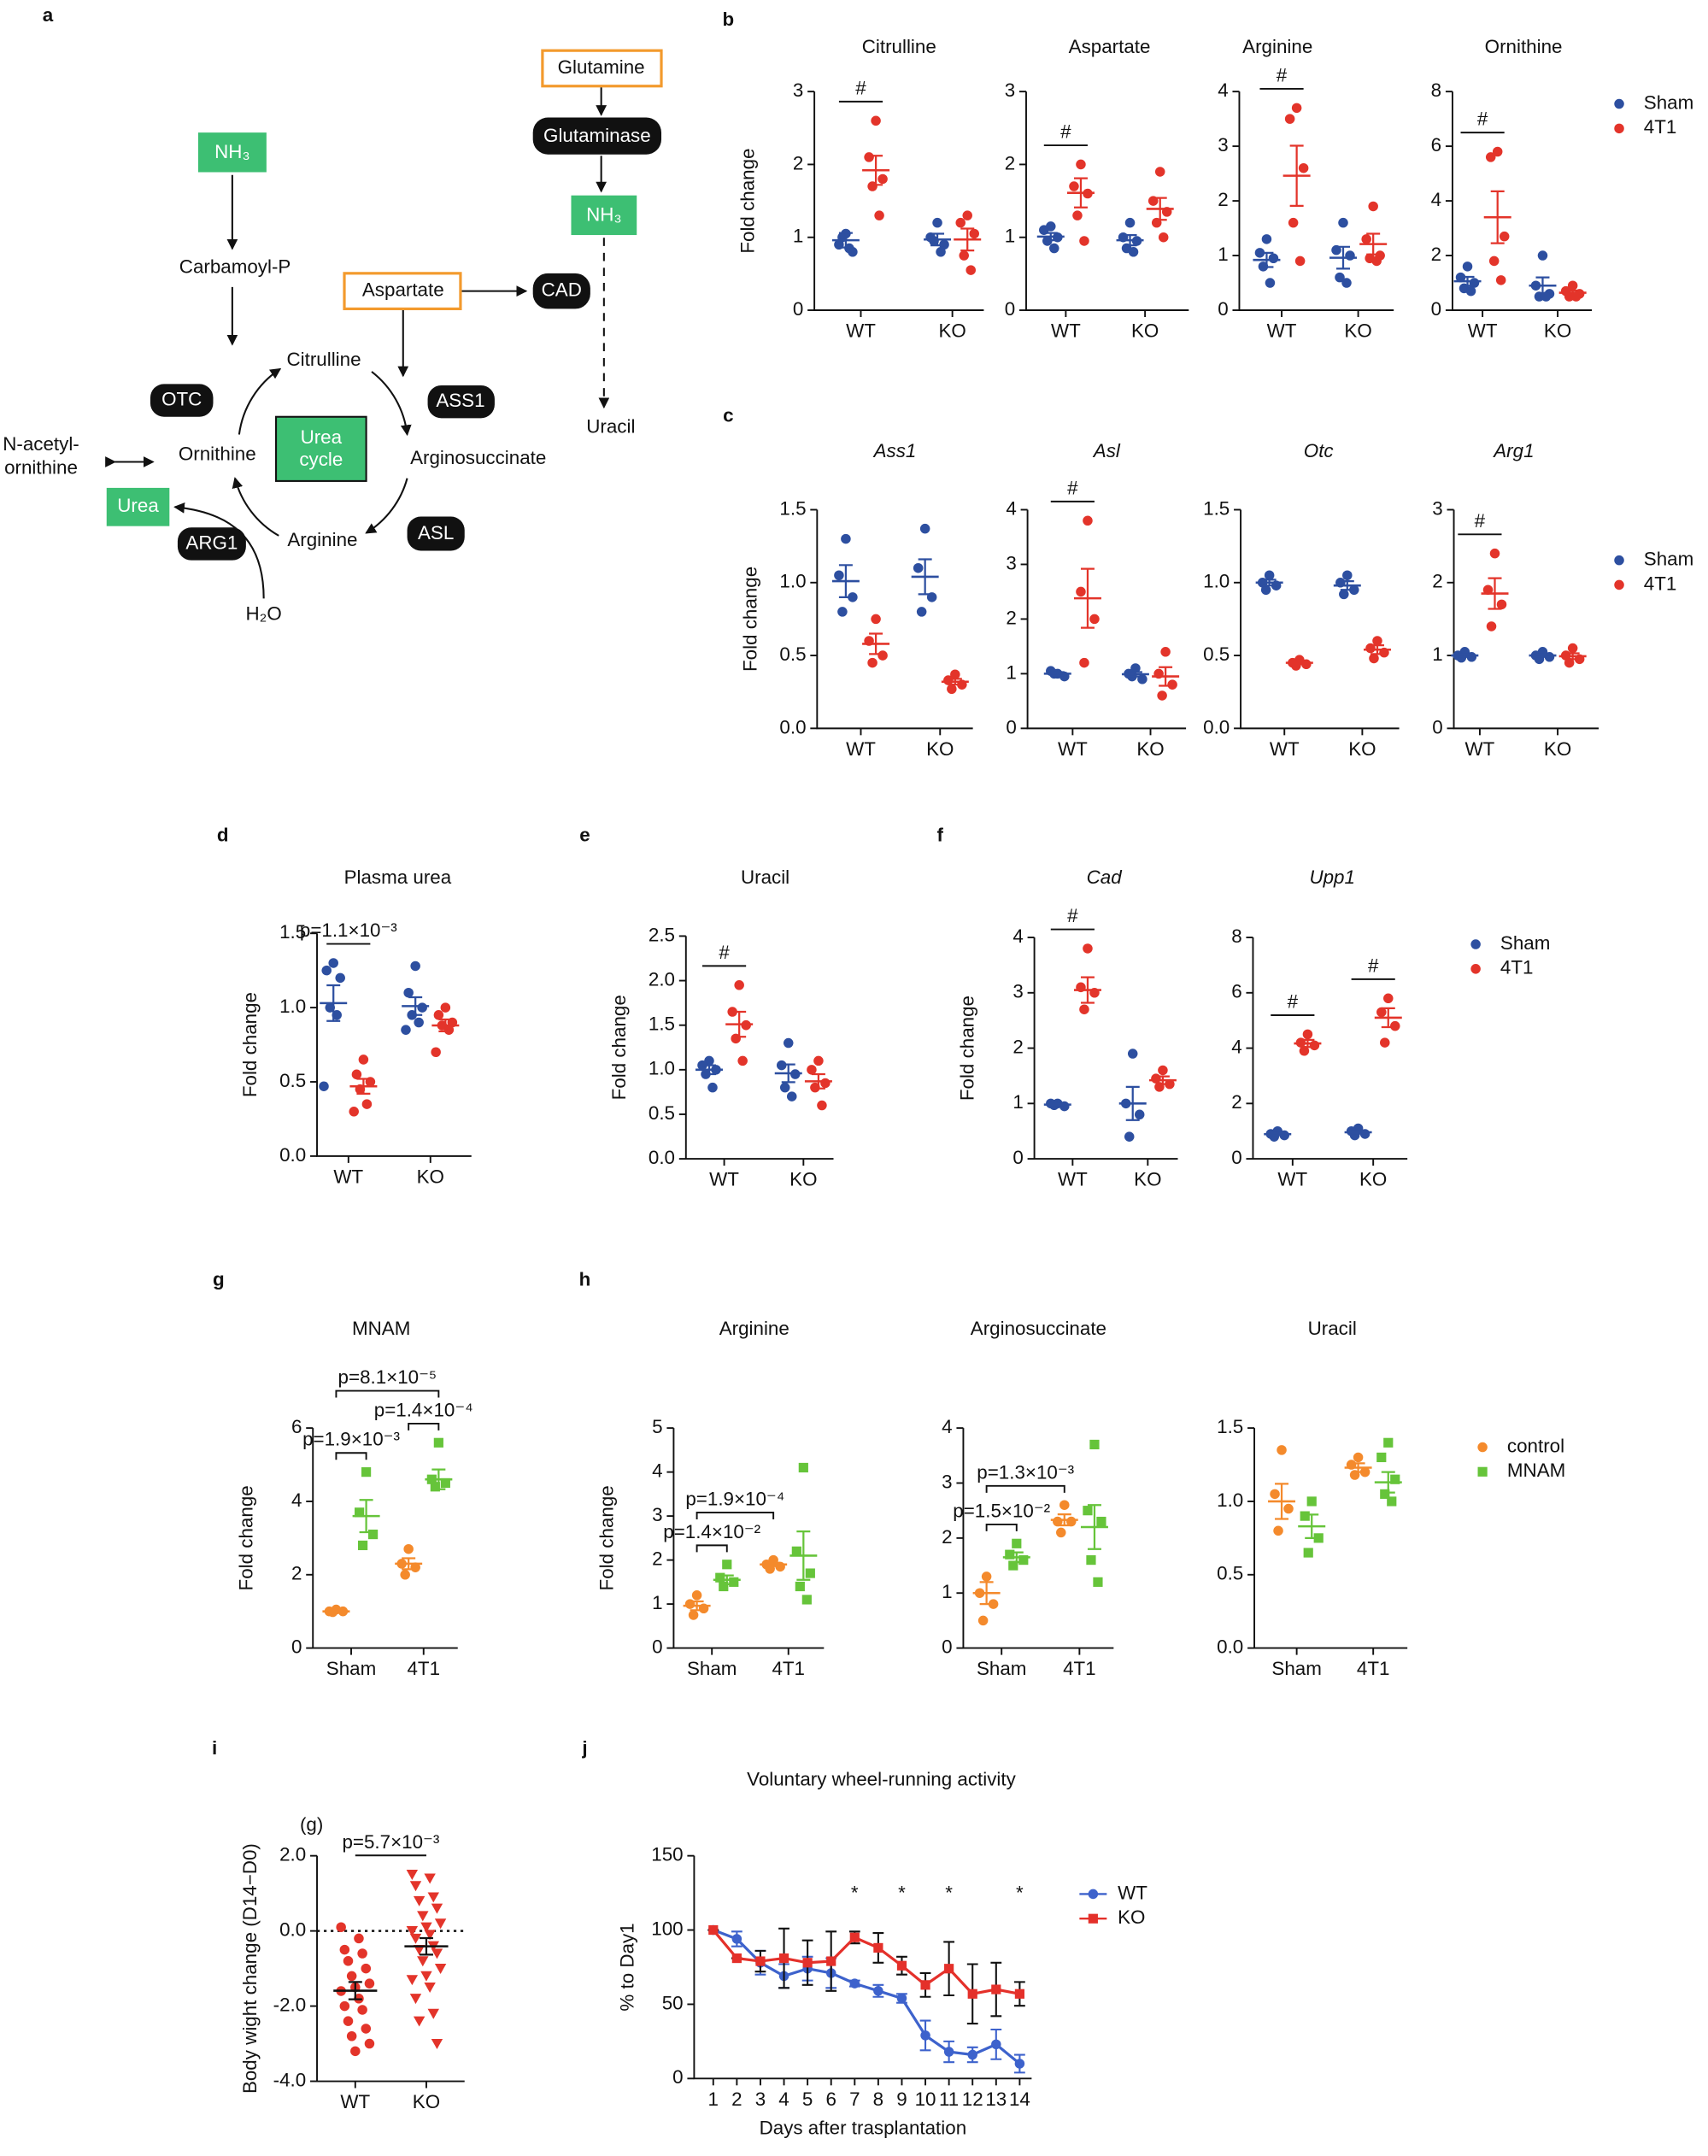  I want to click on chart-title: Ornithine, so click(1524, 46).